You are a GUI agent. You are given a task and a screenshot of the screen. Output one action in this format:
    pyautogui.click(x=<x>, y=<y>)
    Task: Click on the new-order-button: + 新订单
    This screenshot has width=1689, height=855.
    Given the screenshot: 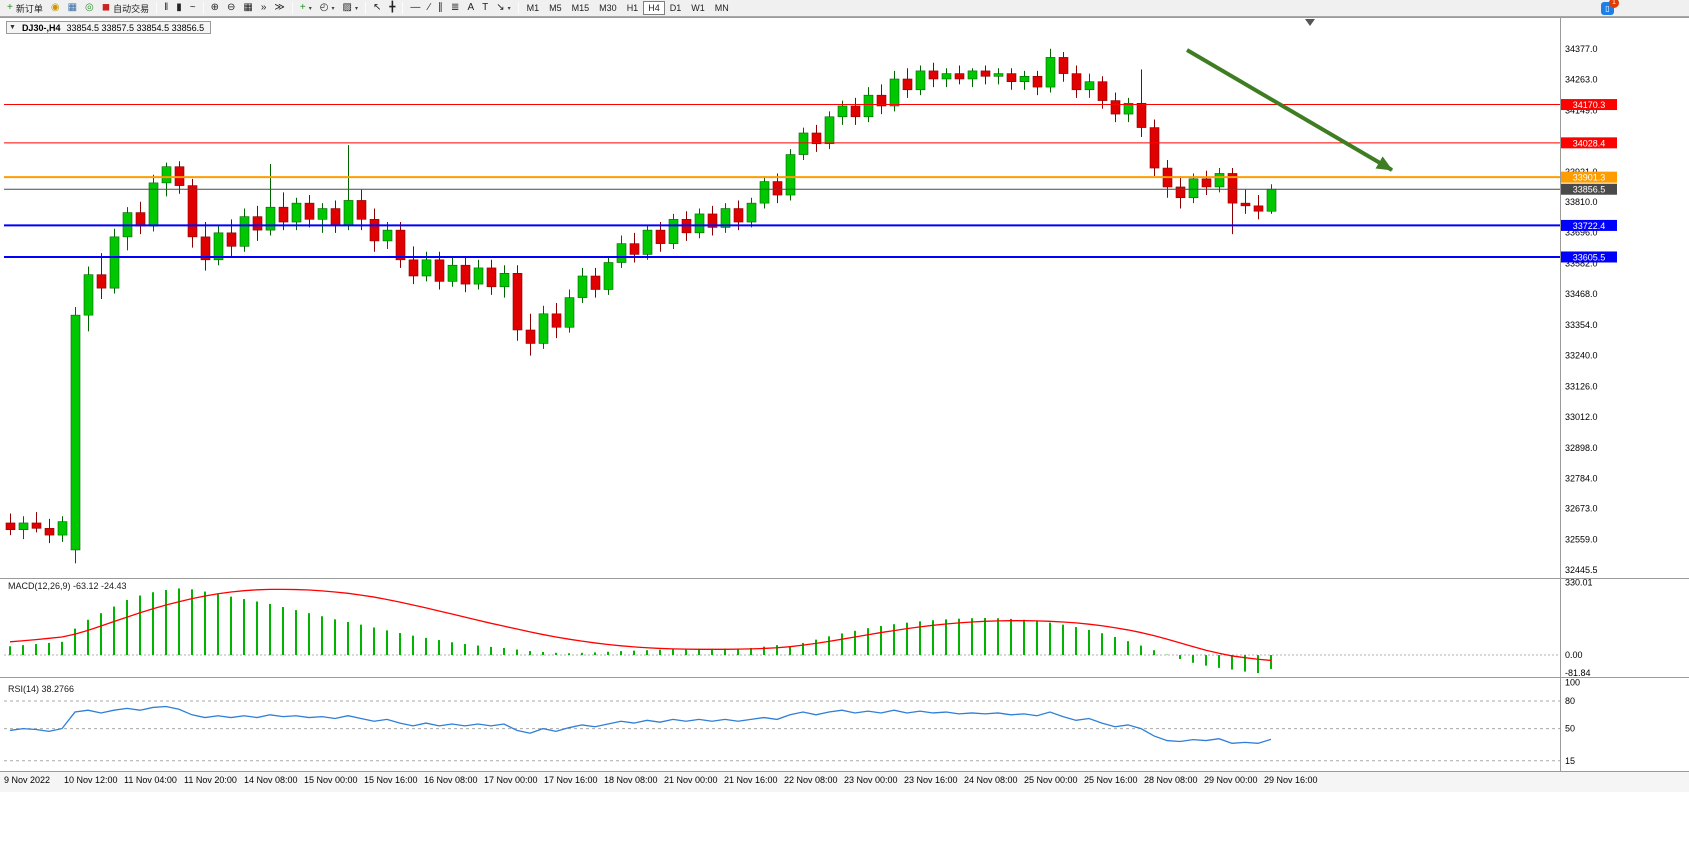 What is the action you would take?
    pyautogui.click(x=25, y=8)
    